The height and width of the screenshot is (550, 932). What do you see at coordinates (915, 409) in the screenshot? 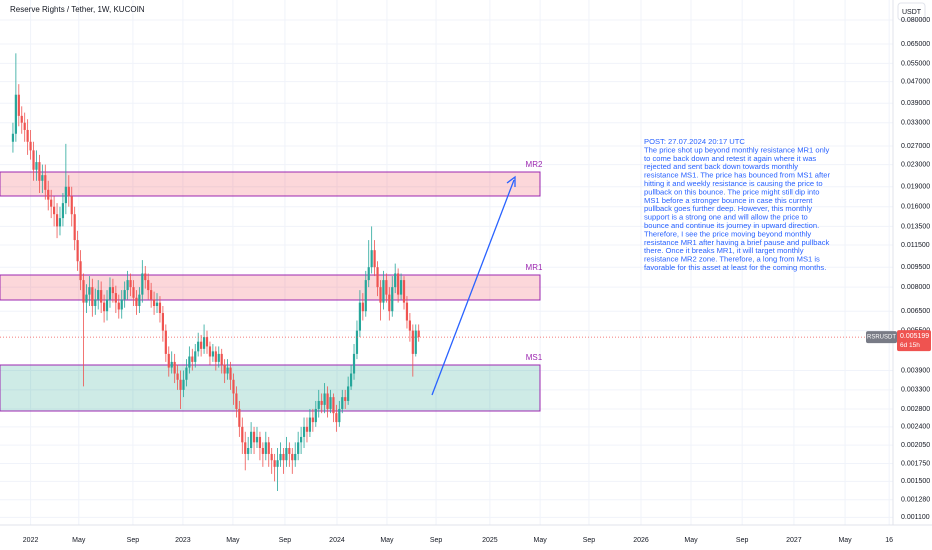
I see `y-tick-label: 0.002800` at bounding box center [915, 409].